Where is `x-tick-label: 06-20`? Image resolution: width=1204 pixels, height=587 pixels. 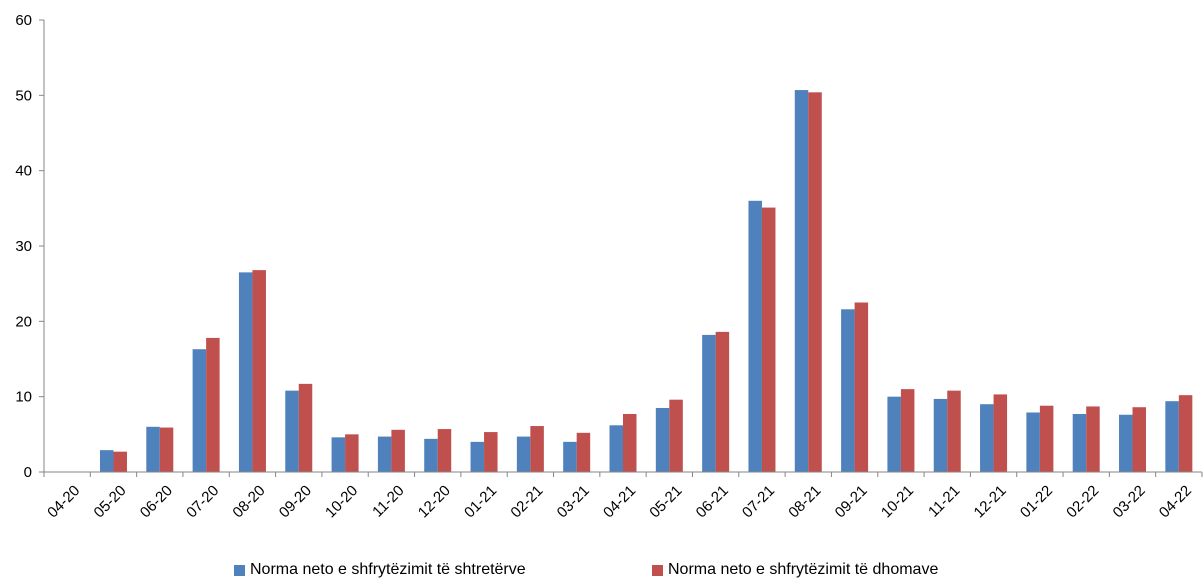
x-tick-label: 06-20 is located at coordinates (156, 501).